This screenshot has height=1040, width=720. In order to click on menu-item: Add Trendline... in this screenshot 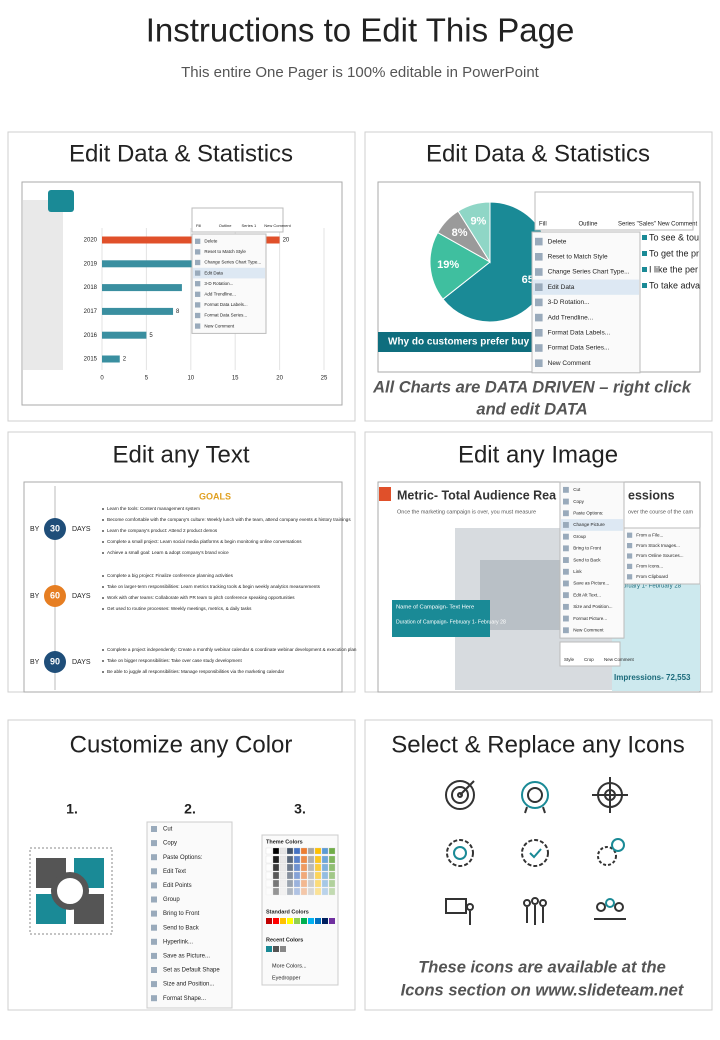, I will do `click(220, 293)`.